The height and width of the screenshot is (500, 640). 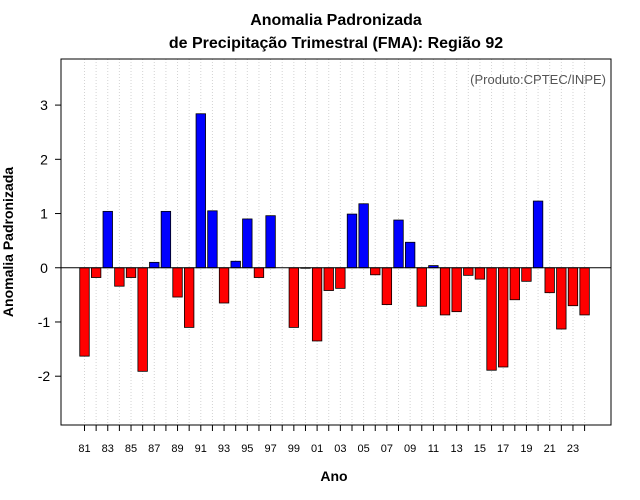 What do you see at coordinates (398, 244) in the screenshot?
I see `bar-2008` at bounding box center [398, 244].